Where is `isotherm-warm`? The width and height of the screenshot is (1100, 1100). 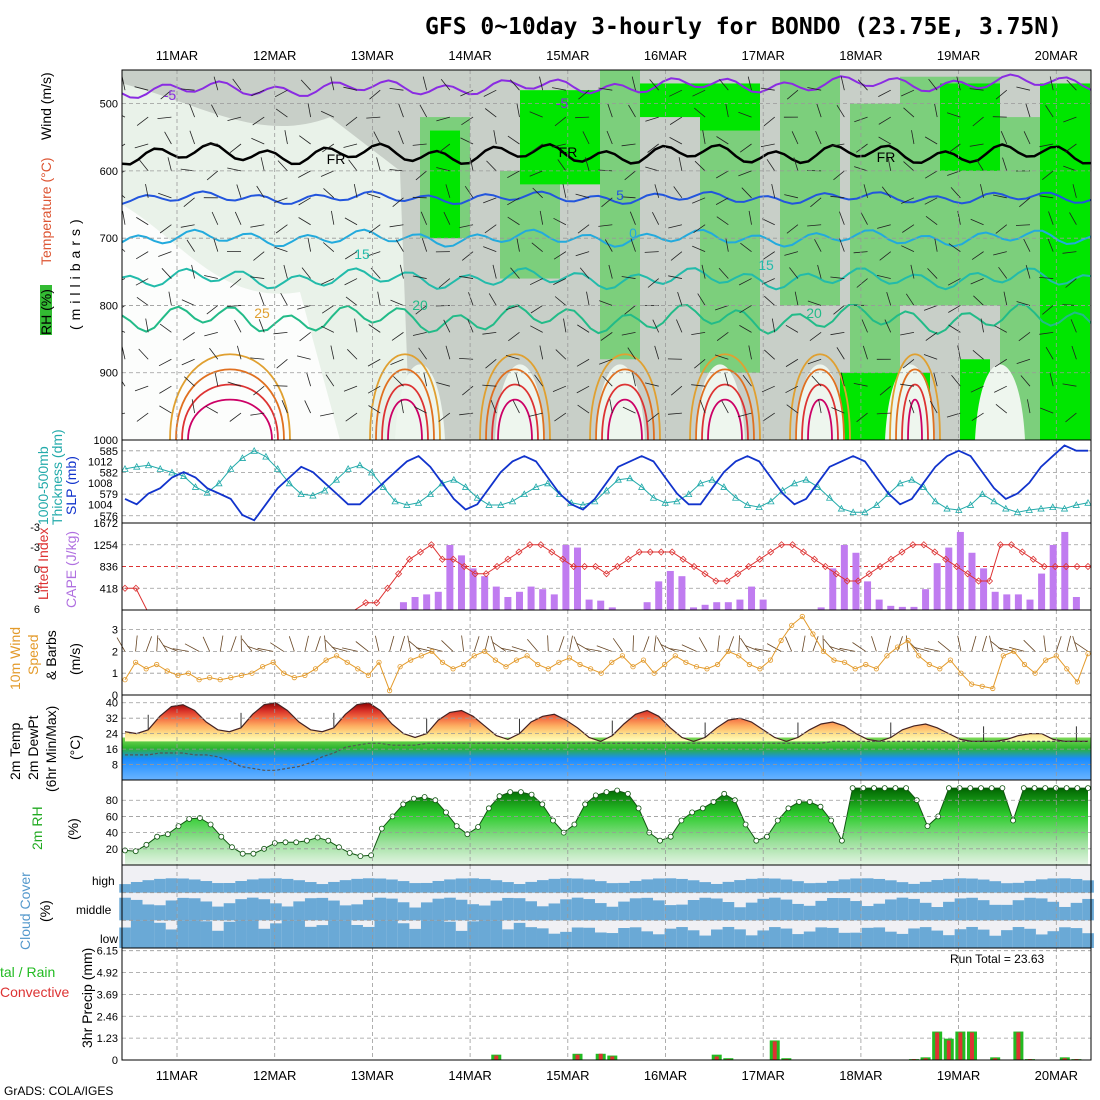 isotherm-warm is located at coordinates (230, 411).